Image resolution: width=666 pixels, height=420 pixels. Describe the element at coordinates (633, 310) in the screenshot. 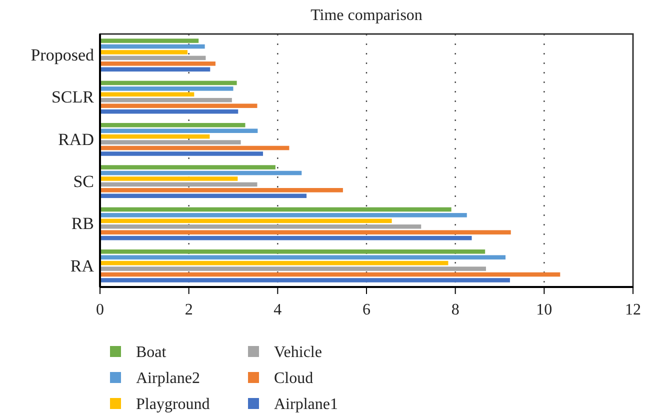

I see `x-tick-label: 12` at that location.